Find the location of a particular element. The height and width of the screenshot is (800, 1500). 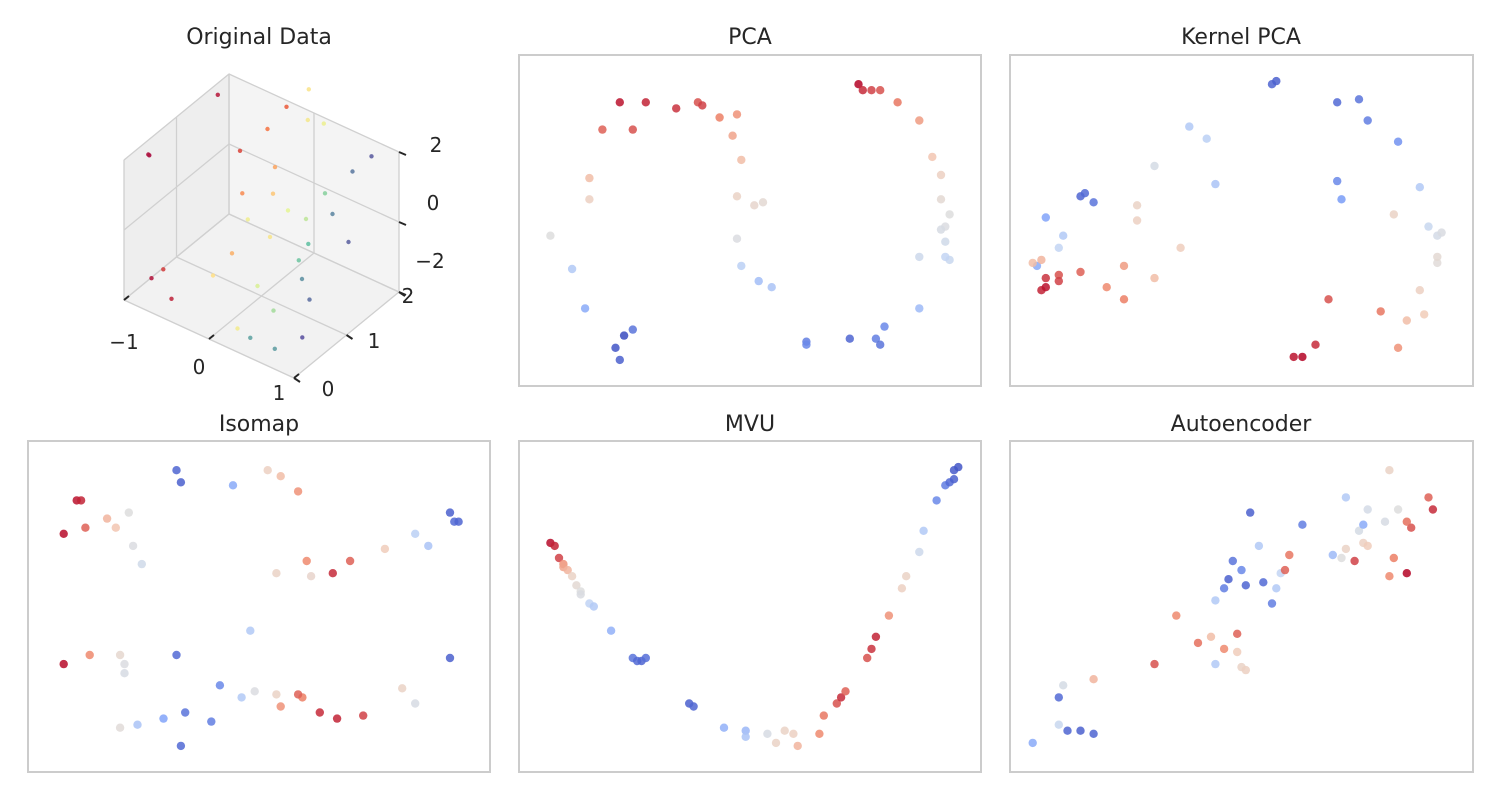

points-3d is located at coordinates (260, 219).